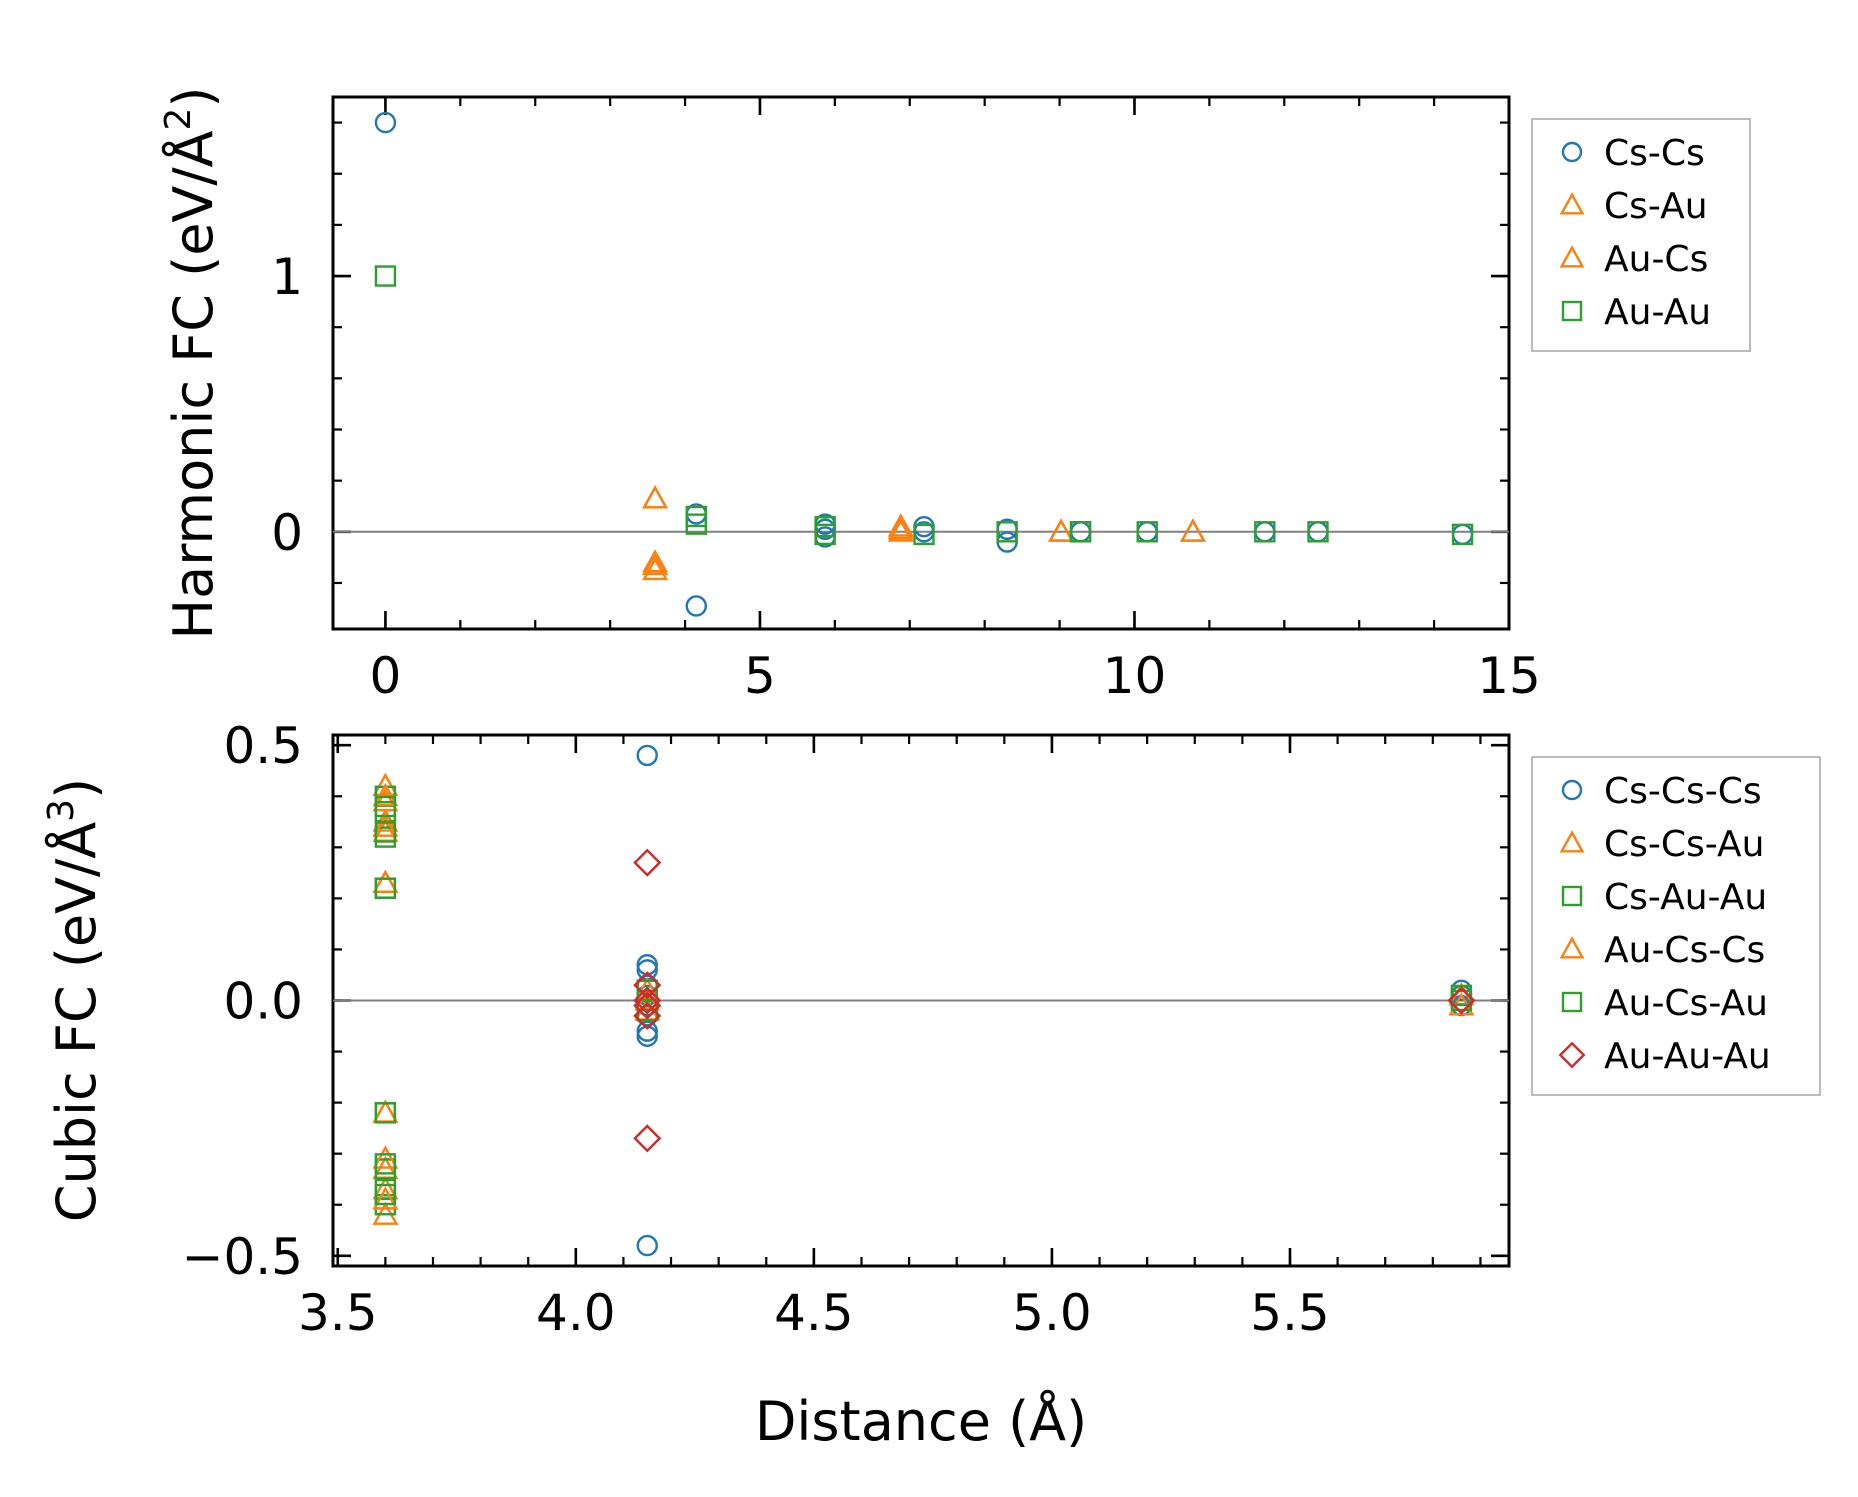 The image size is (1858, 1497). Describe the element at coordinates (1572, 1002) in the screenshot. I see `legend-marker-au-cs-au` at that location.